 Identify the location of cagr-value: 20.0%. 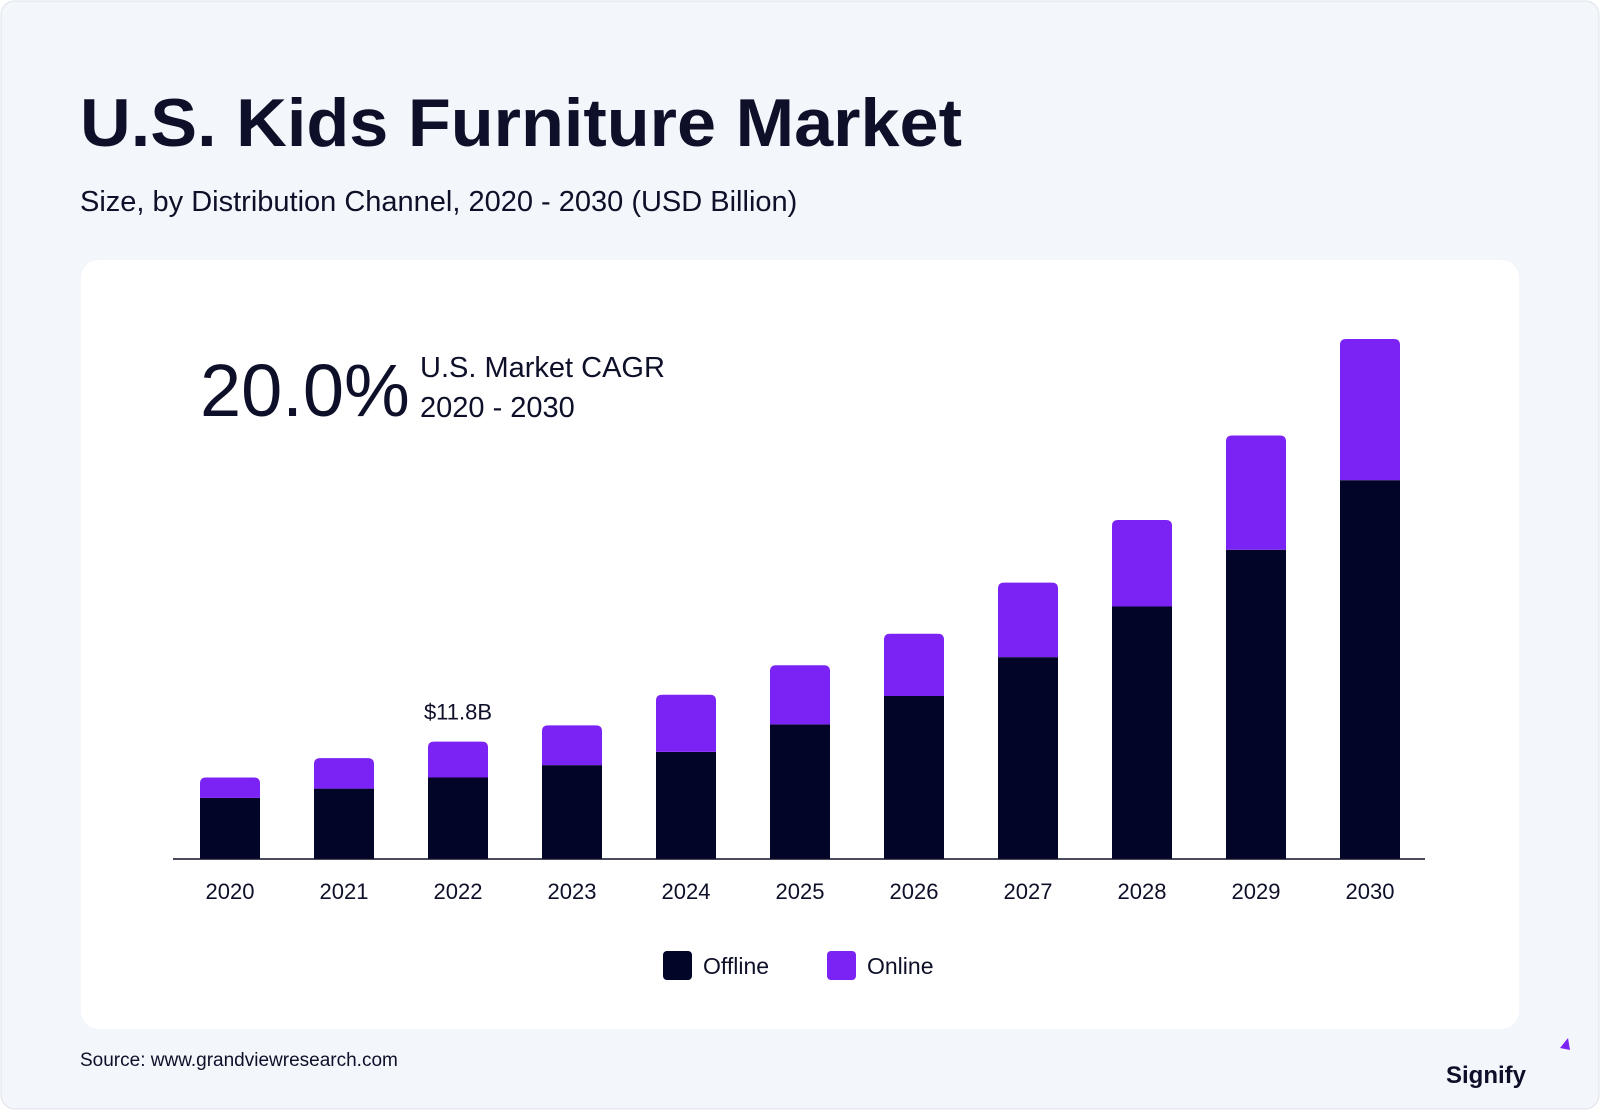
(305, 390).